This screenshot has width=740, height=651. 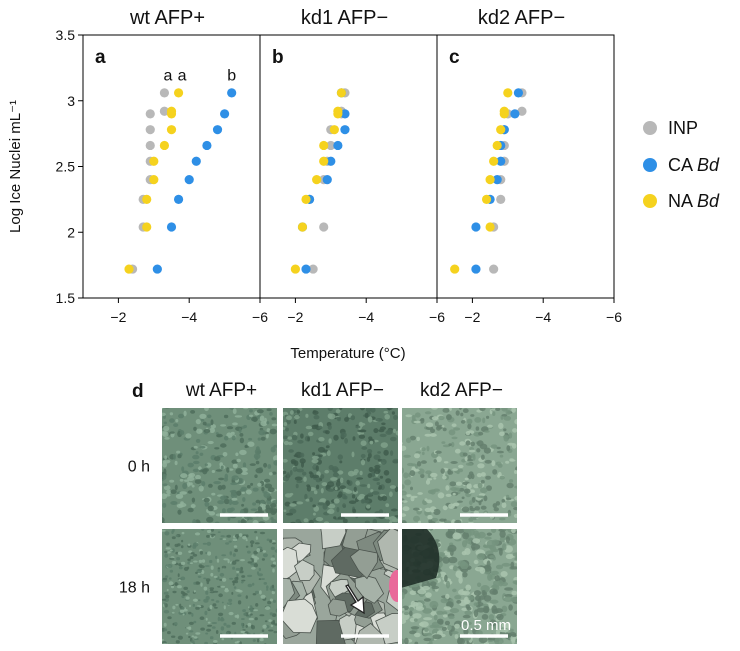 What do you see at coordinates (525, 166) in the screenshot?
I see `panel-frame` at bounding box center [525, 166].